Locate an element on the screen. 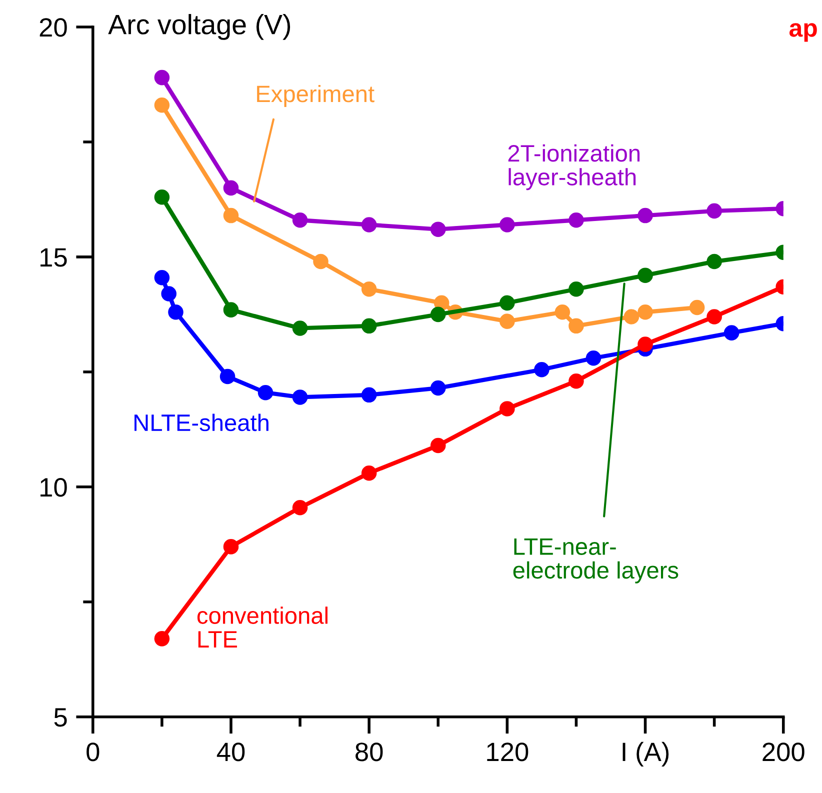 The height and width of the screenshot is (793, 822). y-tick-label: 20 is located at coordinates (53, 27).